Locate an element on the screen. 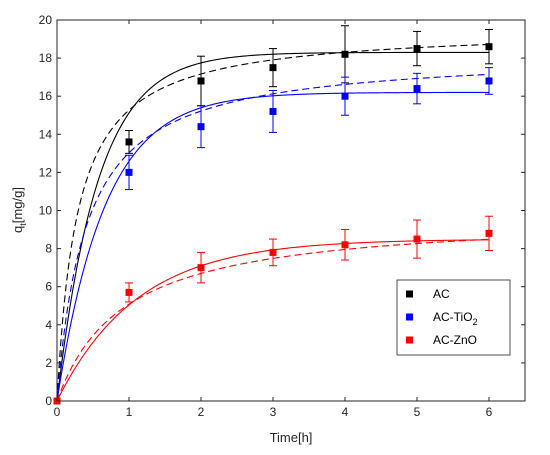 The height and width of the screenshot is (455, 550). legend-label-ac: AC is located at coordinates (441, 294).